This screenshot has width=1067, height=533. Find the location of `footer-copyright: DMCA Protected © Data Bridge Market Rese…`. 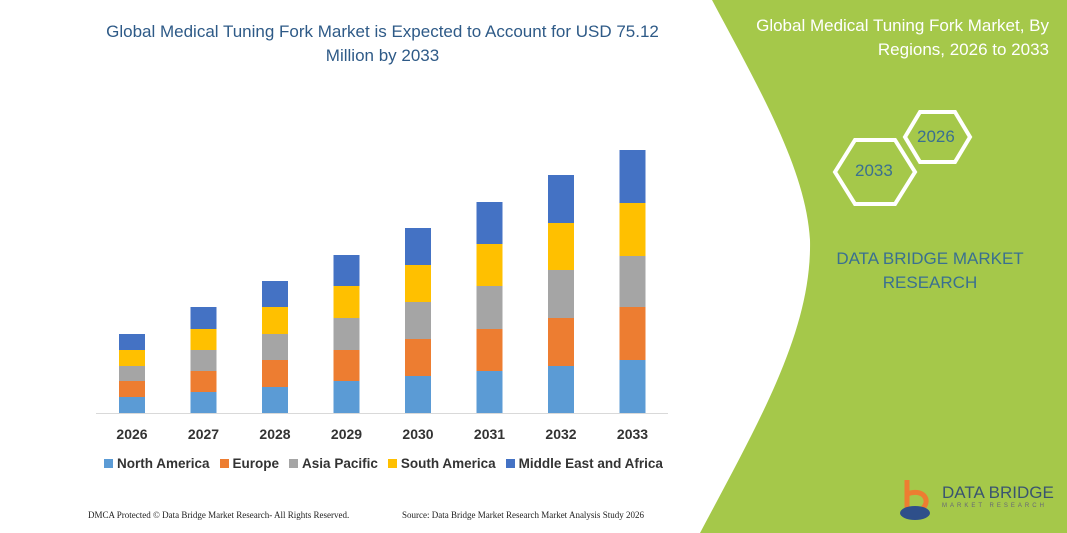

footer-copyright: DMCA Protected © Data Bridge Market Rese… is located at coordinates (219, 515).